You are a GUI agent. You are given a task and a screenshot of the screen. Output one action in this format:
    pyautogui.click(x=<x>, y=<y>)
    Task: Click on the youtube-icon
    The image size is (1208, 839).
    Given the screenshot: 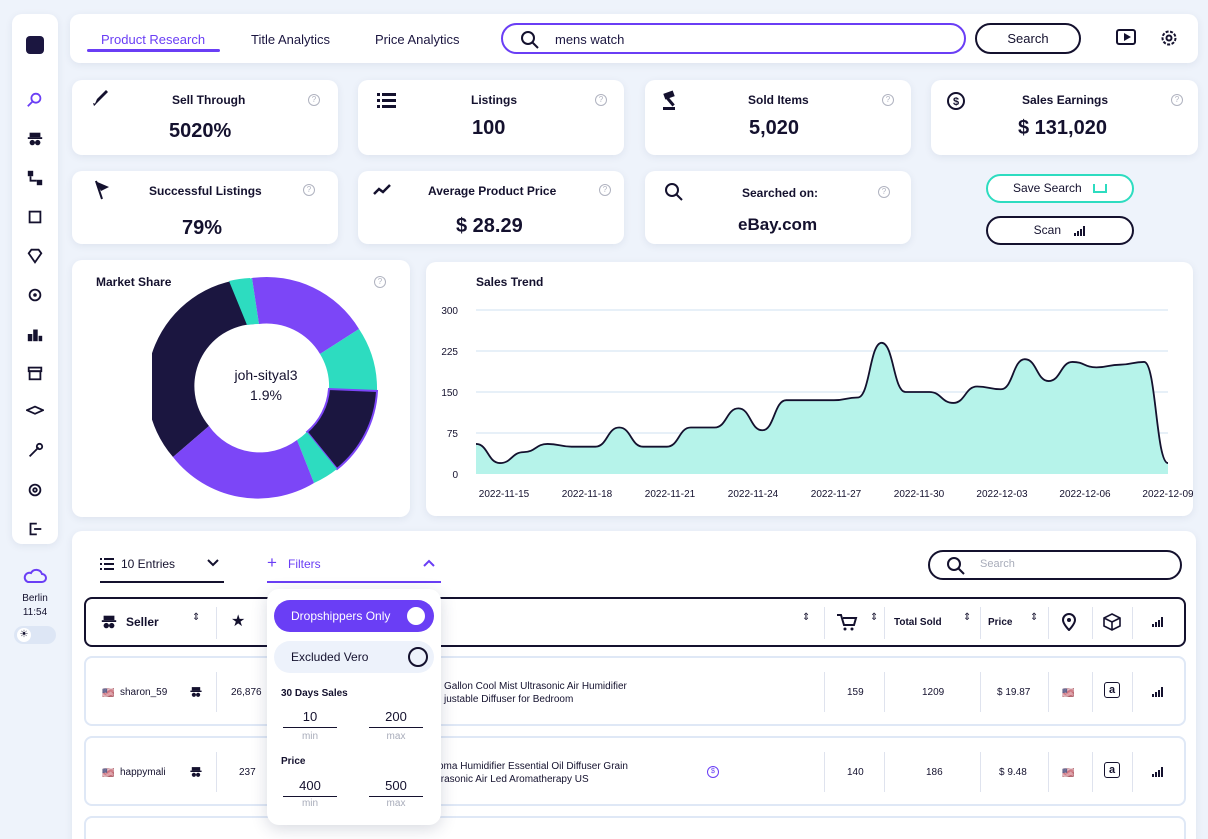 What is the action you would take?
    pyautogui.click(x=1126, y=37)
    